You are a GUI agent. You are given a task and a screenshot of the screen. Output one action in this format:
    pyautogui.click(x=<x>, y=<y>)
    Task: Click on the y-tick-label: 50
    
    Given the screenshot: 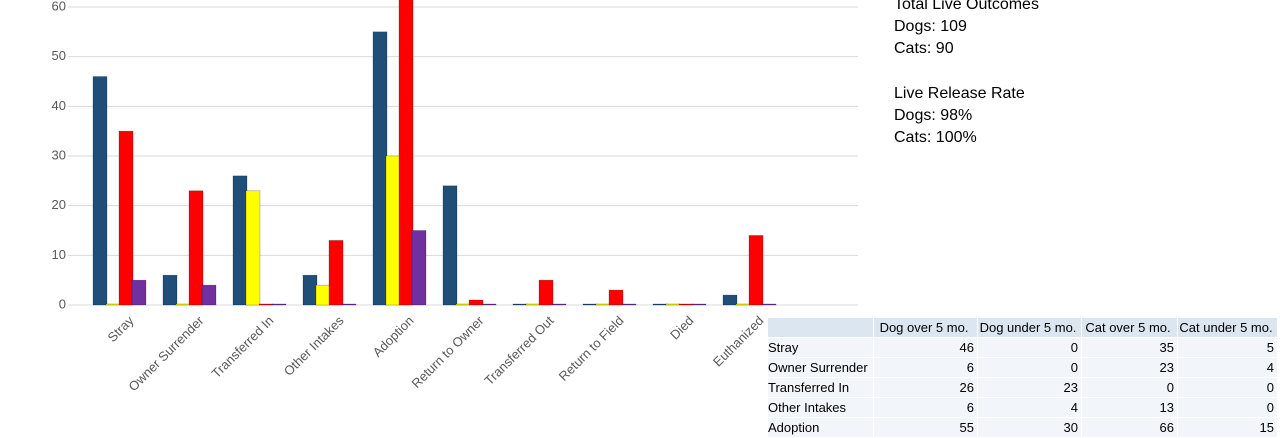 What is the action you would take?
    pyautogui.click(x=59, y=55)
    